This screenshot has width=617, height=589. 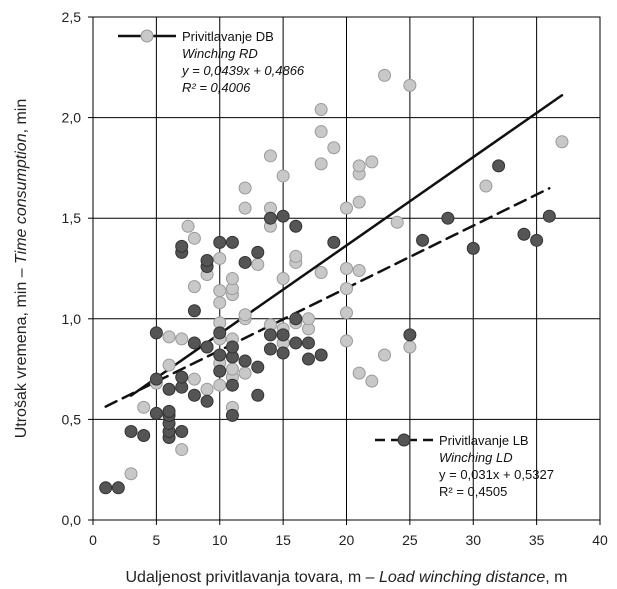 What do you see at coordinates (21, 116) in the screenshot?
I see `y-axis-title-tail: , min` at bounding box center [21, 116].